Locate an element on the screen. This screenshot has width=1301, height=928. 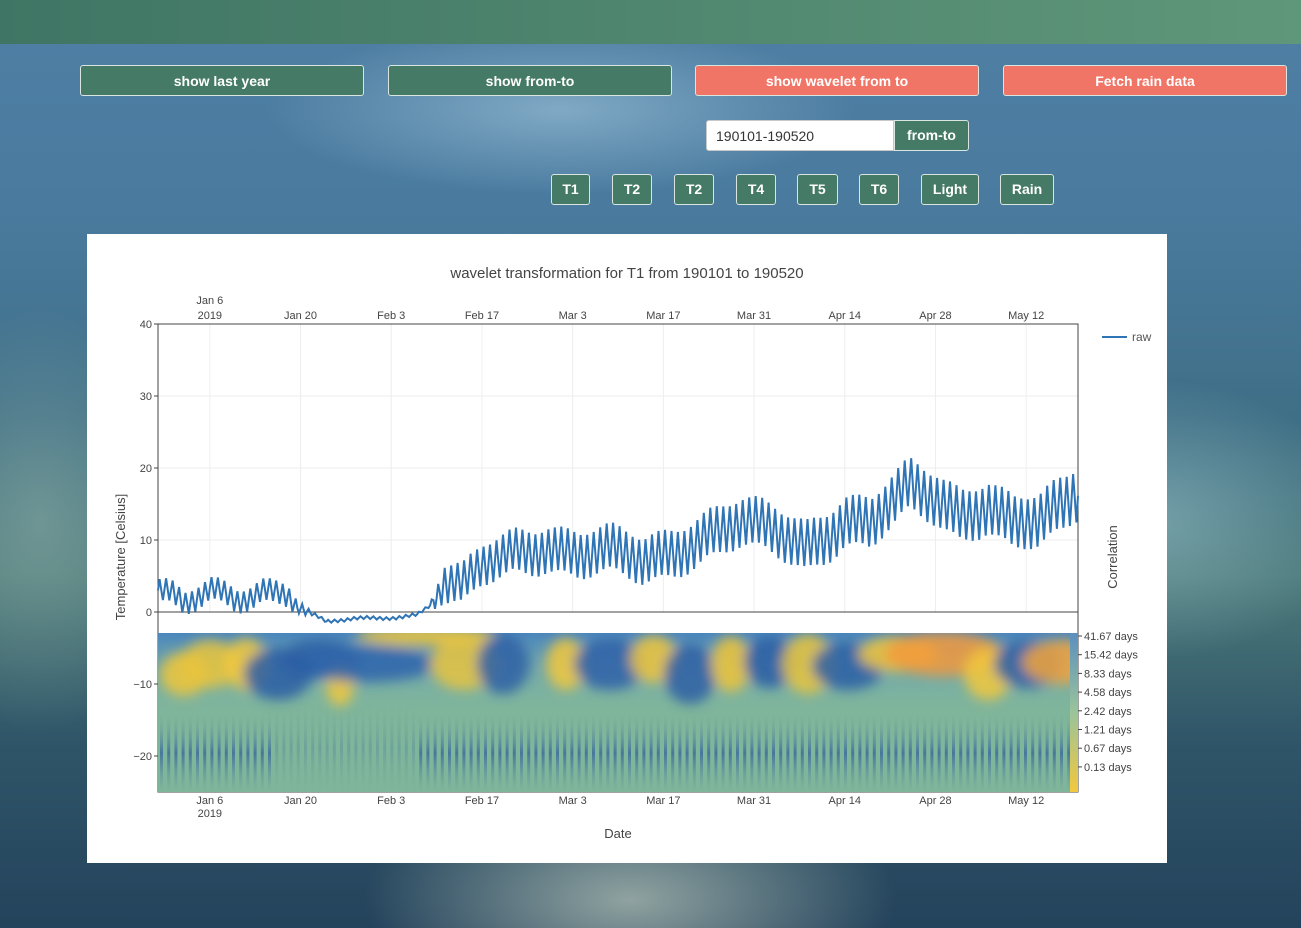
bottom-x-tick-label: Feb 17 is located at coordinates (482, 801).